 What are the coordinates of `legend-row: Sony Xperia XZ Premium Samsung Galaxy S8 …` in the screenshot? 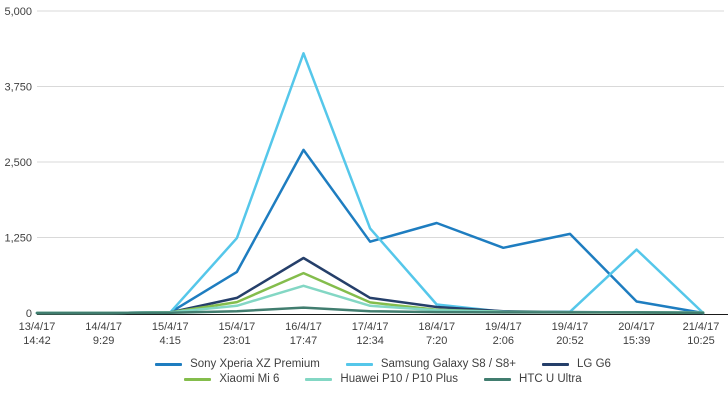 It's located at (383, 364).